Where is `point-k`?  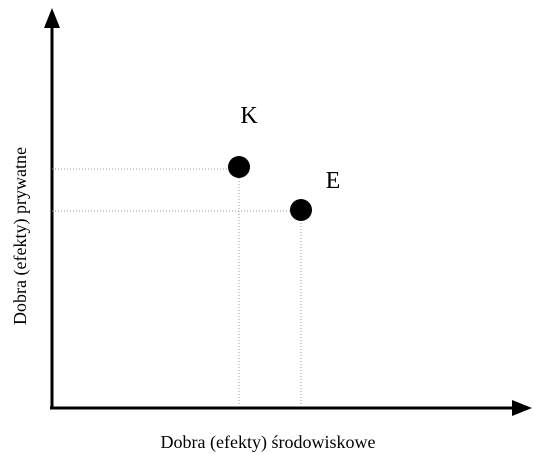 point-k is located at coordinates (239, 167).